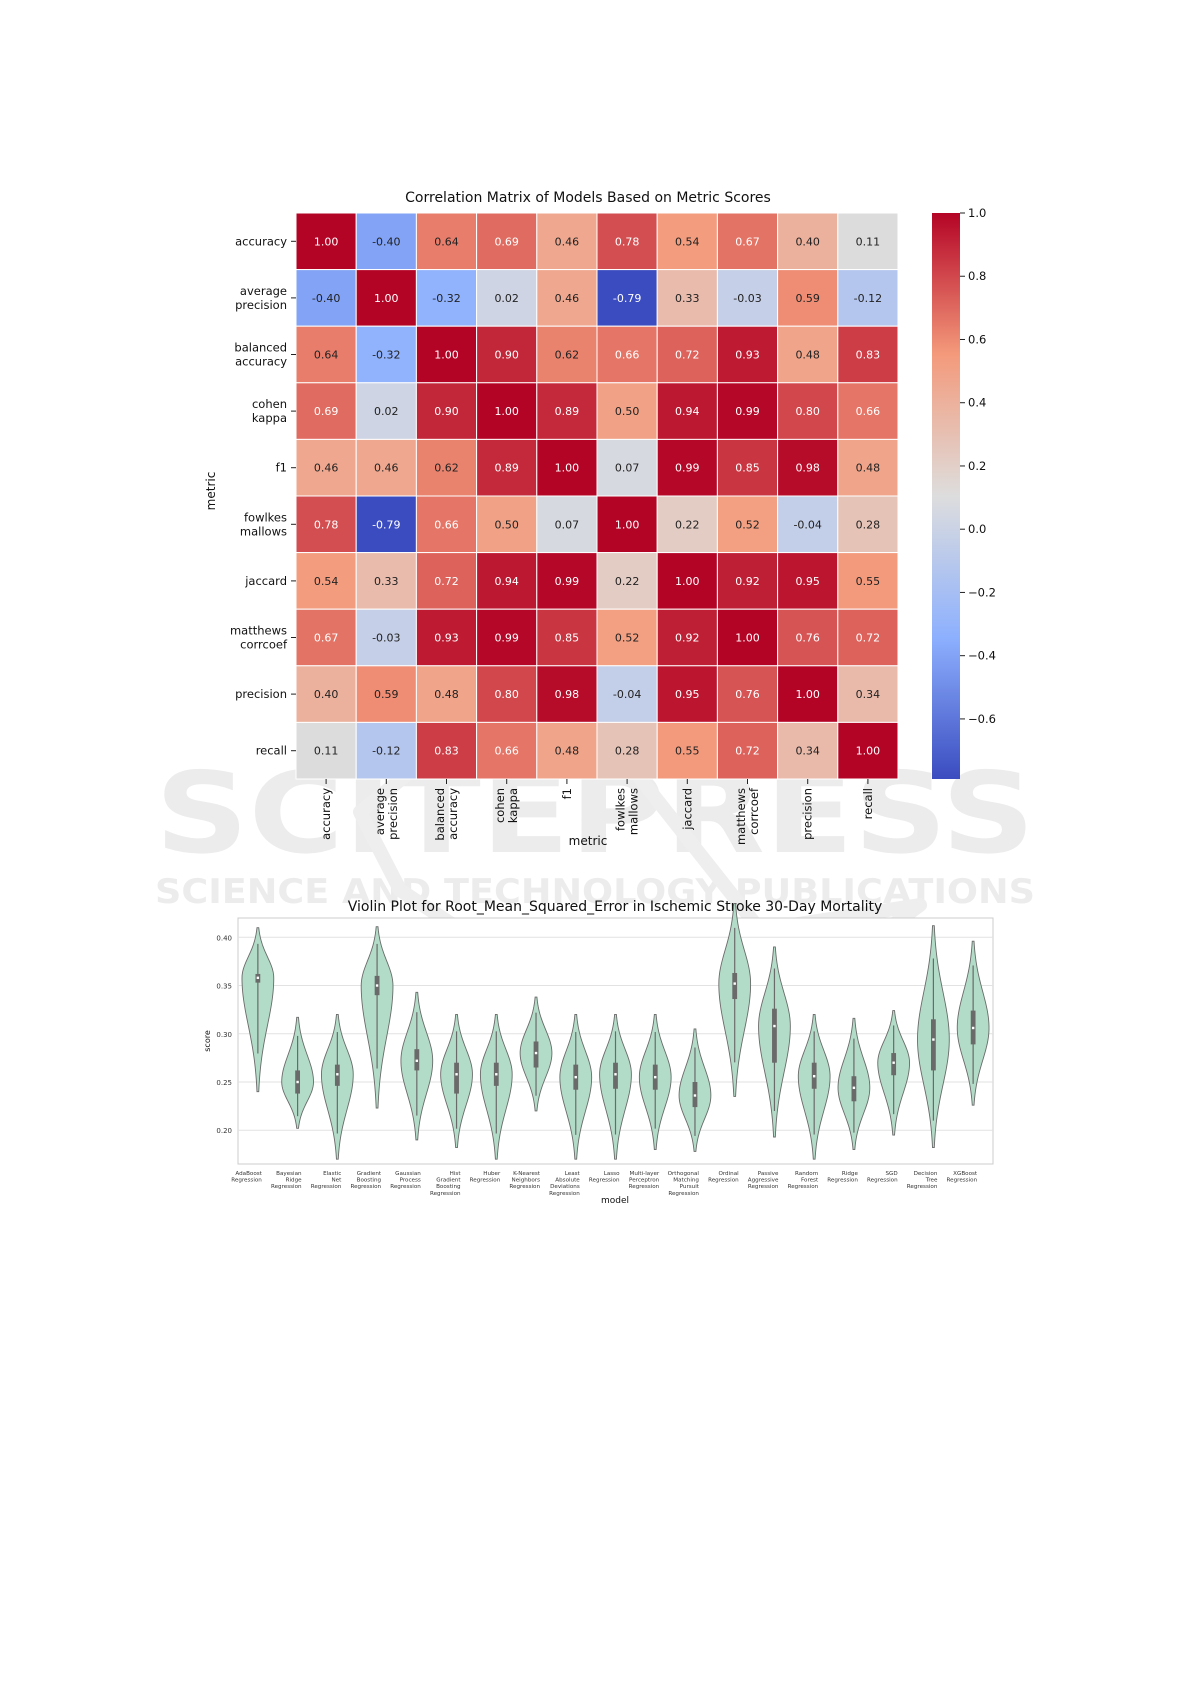 This screenshot has height=1684, width=1191. I want to click on colorbar-tick-label: 0.4, so click(977, 403).